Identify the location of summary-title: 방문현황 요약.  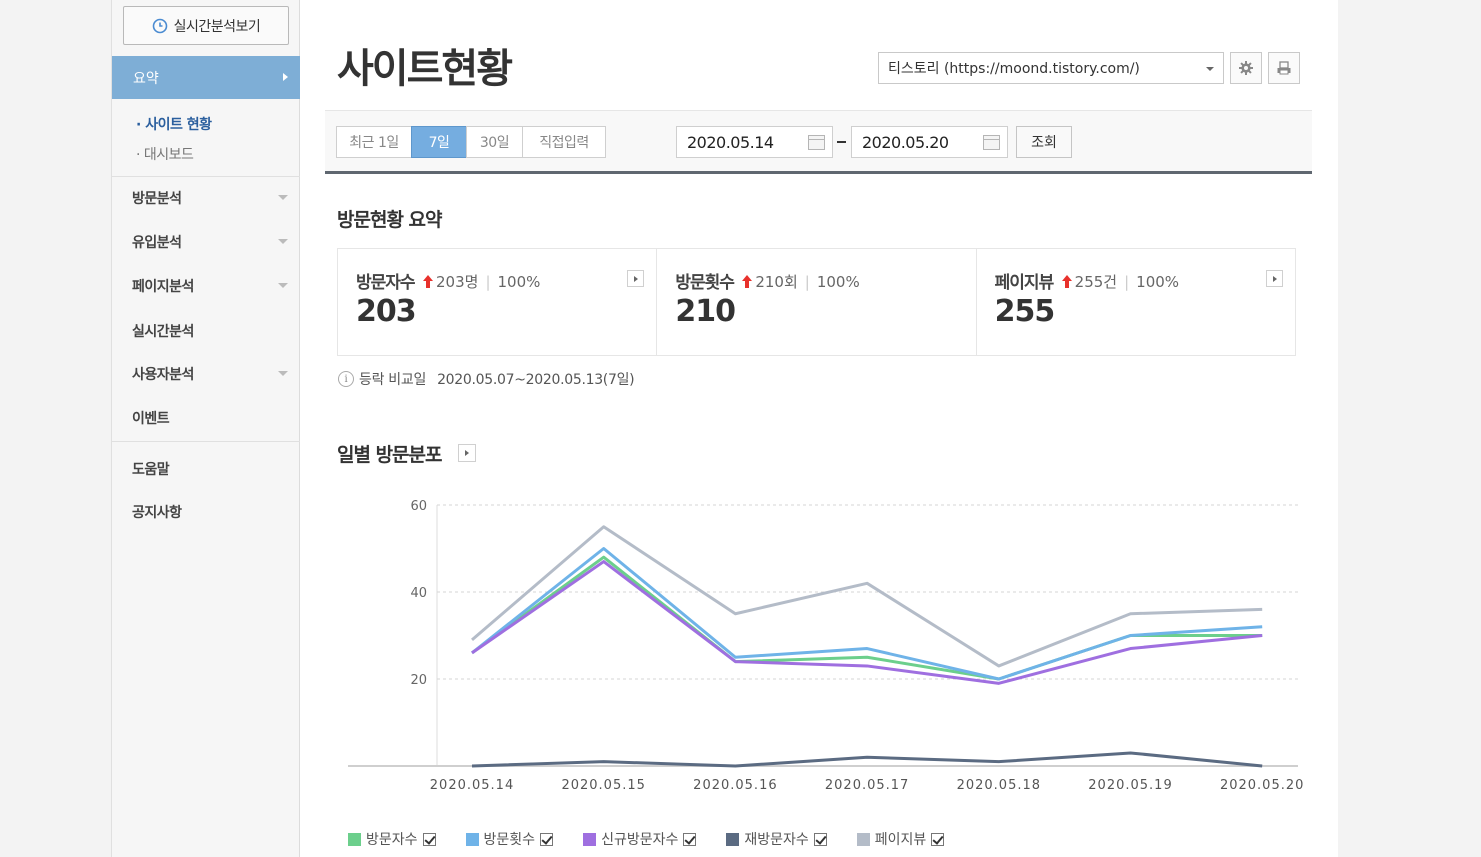
(389, 220).